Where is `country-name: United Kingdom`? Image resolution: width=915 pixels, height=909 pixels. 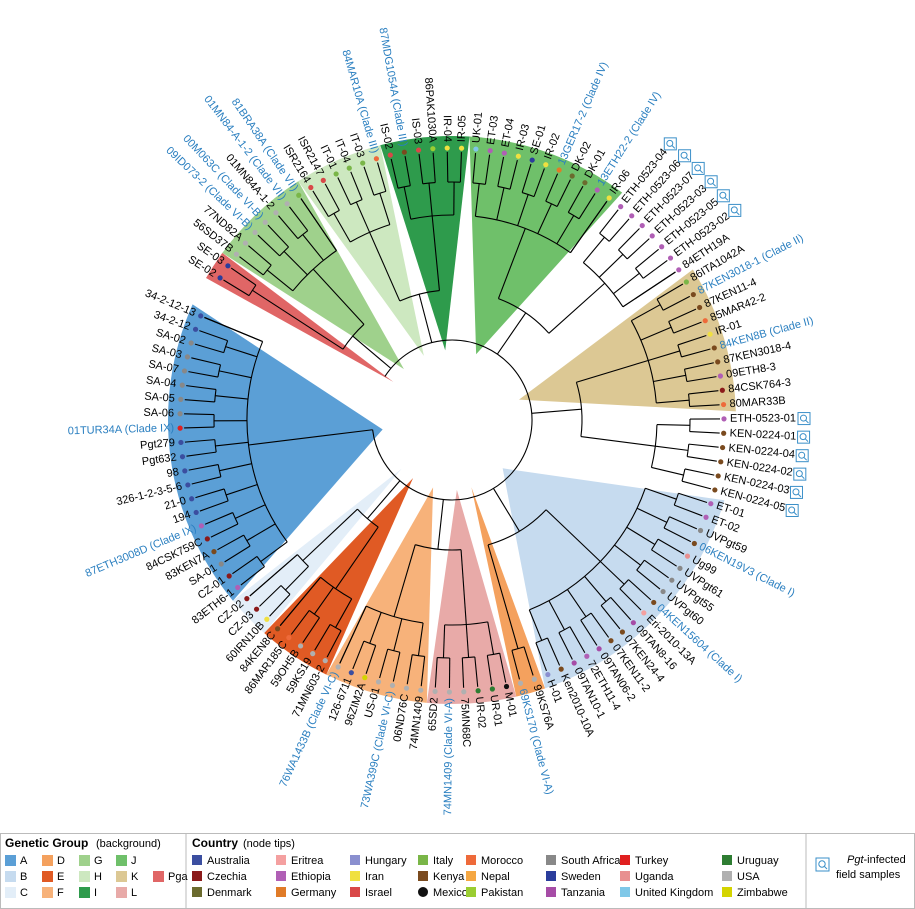
country-name: United Kingdom is located at coordinates (674, 893).